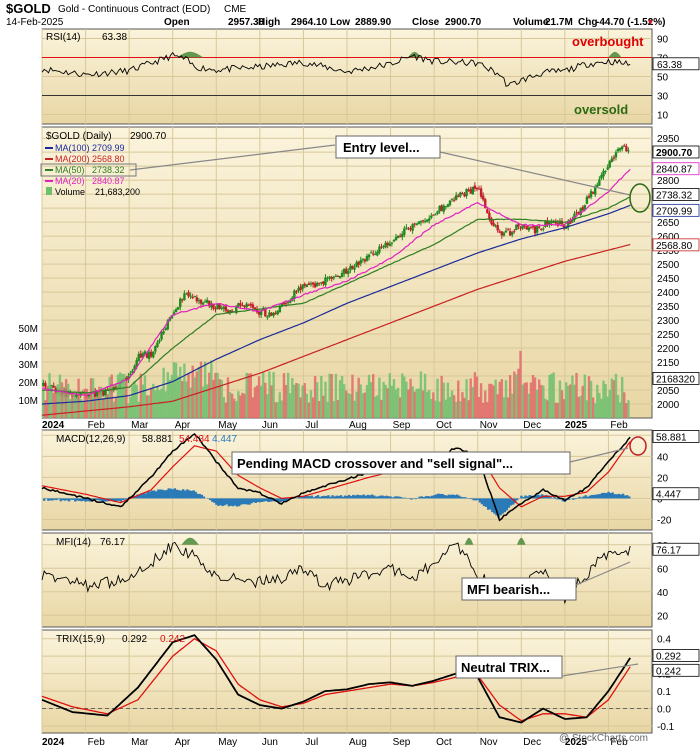 The width and height of the screenshot is (700, 753). Describe the element at coordinates (663, 478) in the screenshot. I see `macd-tick-label: 20` at that location.